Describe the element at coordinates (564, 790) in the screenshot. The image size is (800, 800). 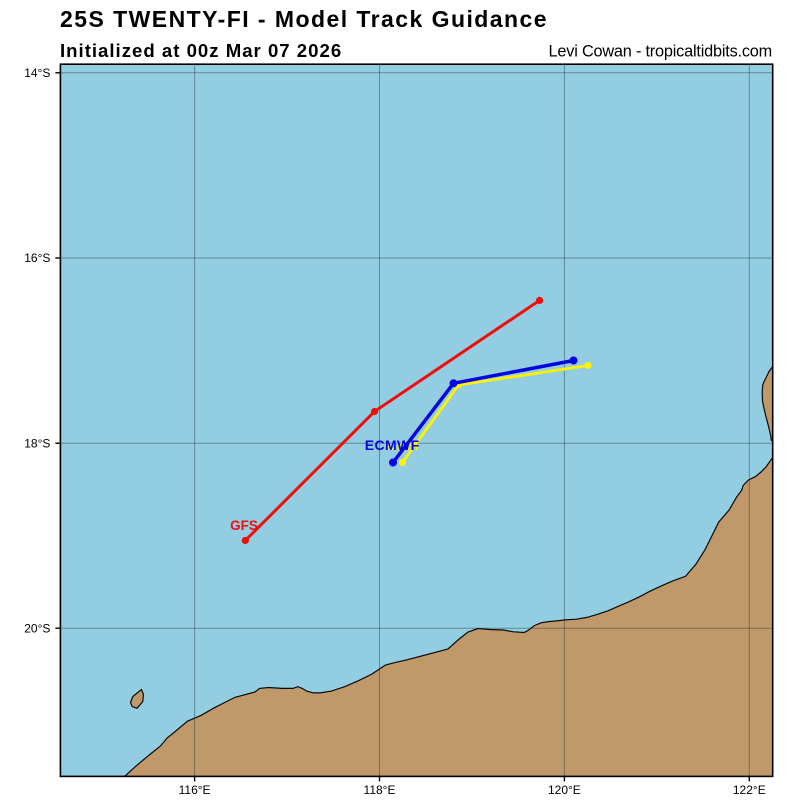
I see `svg-text: 120°E` at that location.